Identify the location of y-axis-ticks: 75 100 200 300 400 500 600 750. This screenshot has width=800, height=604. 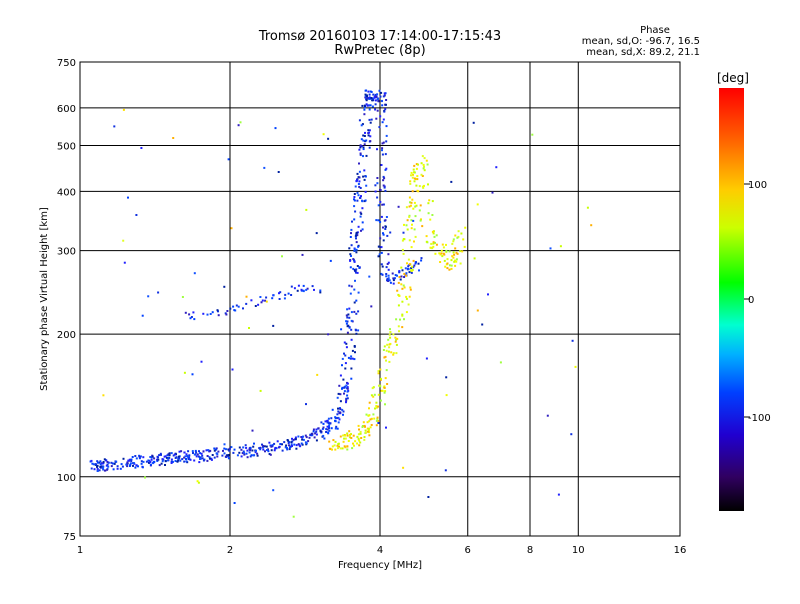
(66, 300).